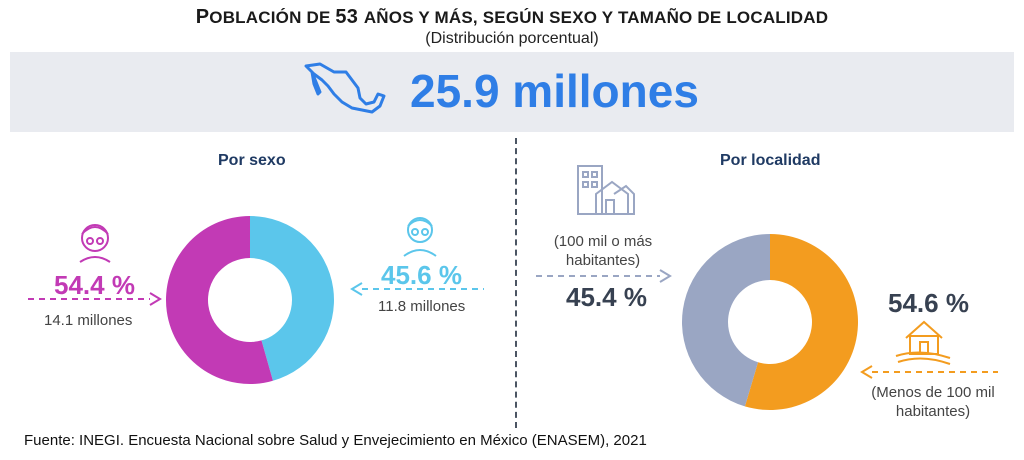  Describe the element at coordinates (421, 275) in the screenshot. I see `men-percent: 45.6 %` at that location.